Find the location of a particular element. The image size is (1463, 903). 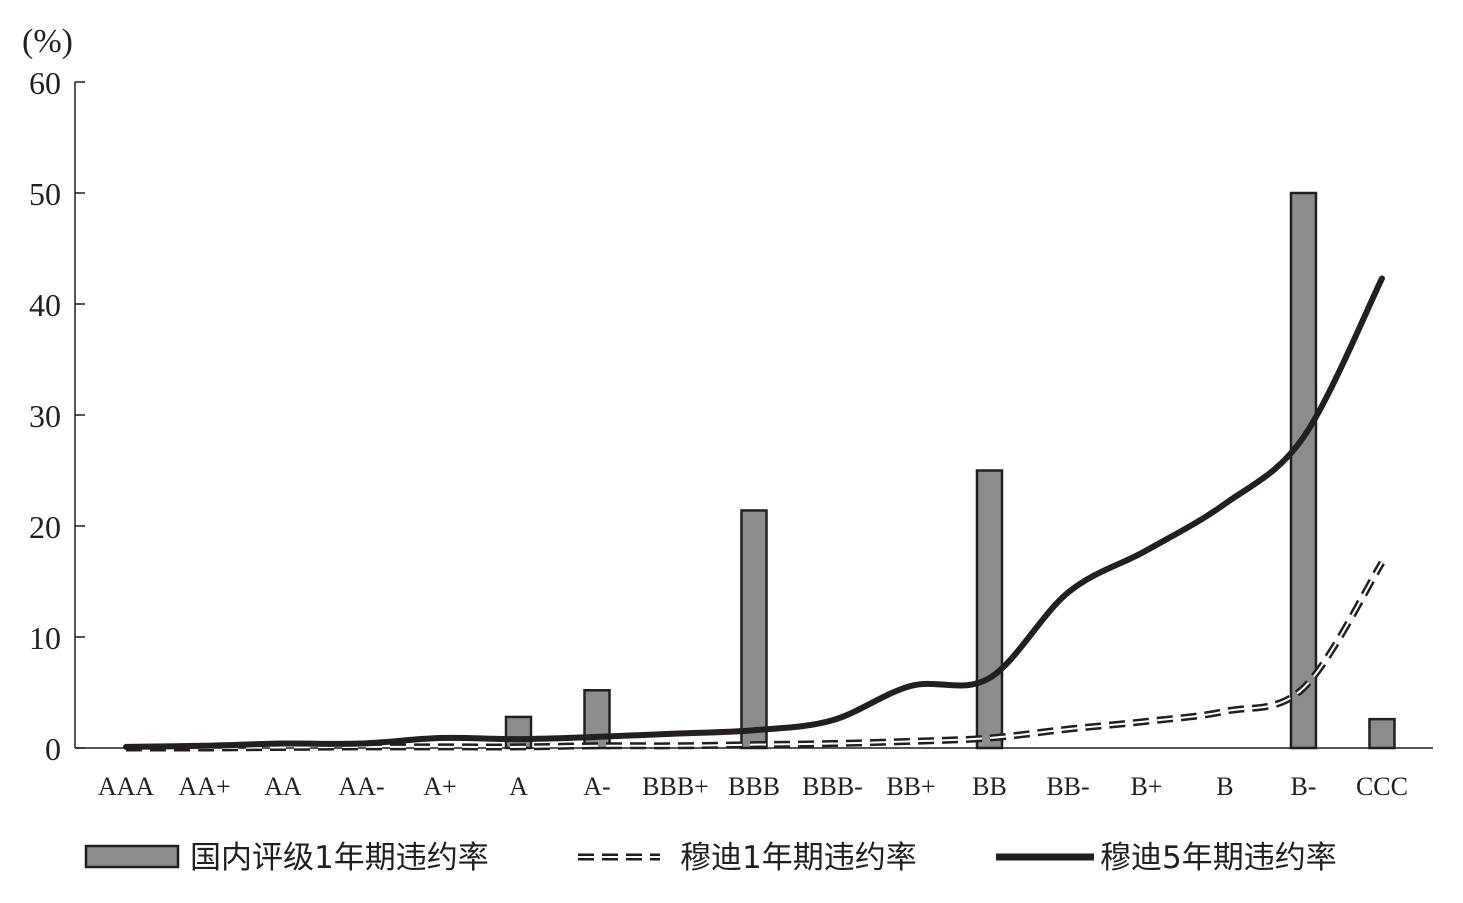

y-tick-label: 30 is located at coordinates (45, 416).